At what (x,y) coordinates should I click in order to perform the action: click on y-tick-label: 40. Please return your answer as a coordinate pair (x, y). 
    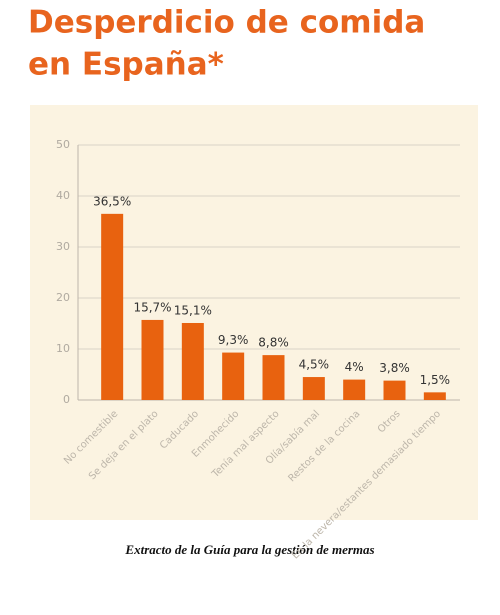
    Looking at the image, I should click on (63, 195).